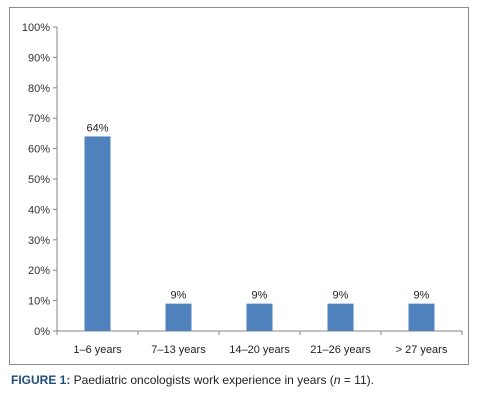 The width and height of the screenshot is (480, 402). I want to click on category-label: > 27 years, so click(422, 350).